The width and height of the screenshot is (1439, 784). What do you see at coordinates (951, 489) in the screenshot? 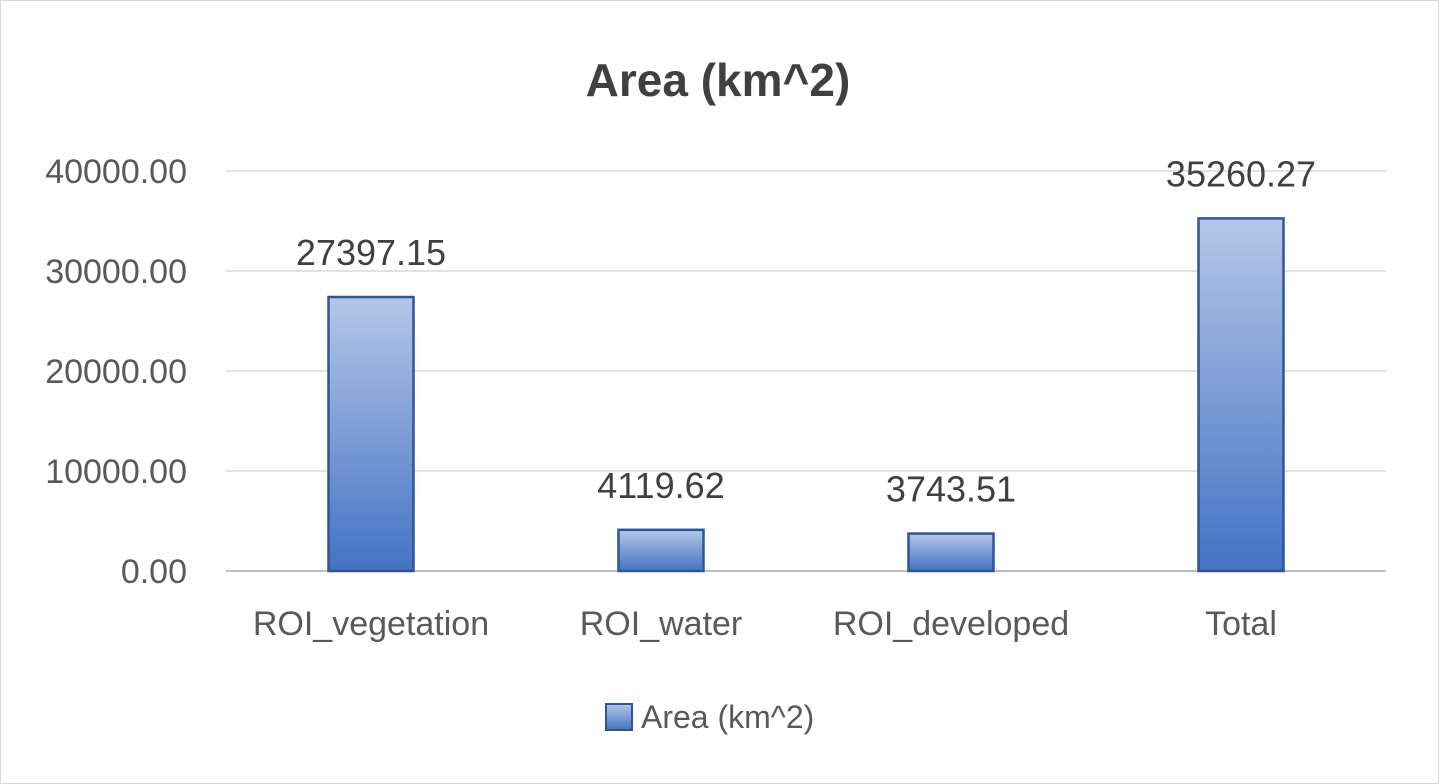
I see `data-label: 3743.51` at bounding box center [951, 489].